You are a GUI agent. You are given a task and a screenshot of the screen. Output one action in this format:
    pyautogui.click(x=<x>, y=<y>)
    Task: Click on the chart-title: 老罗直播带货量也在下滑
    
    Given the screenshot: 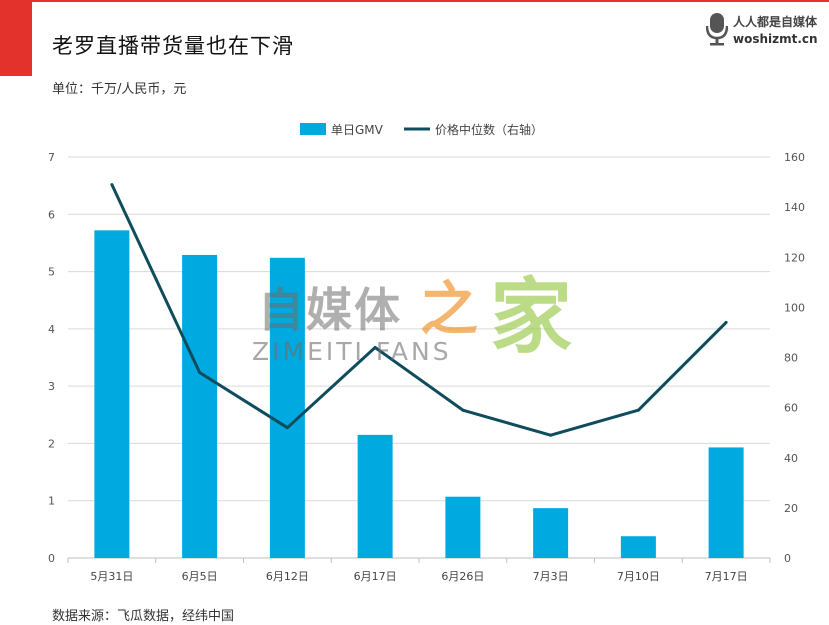 What is the action you would take?
    pyautogui.click(x=173, y=46)
    